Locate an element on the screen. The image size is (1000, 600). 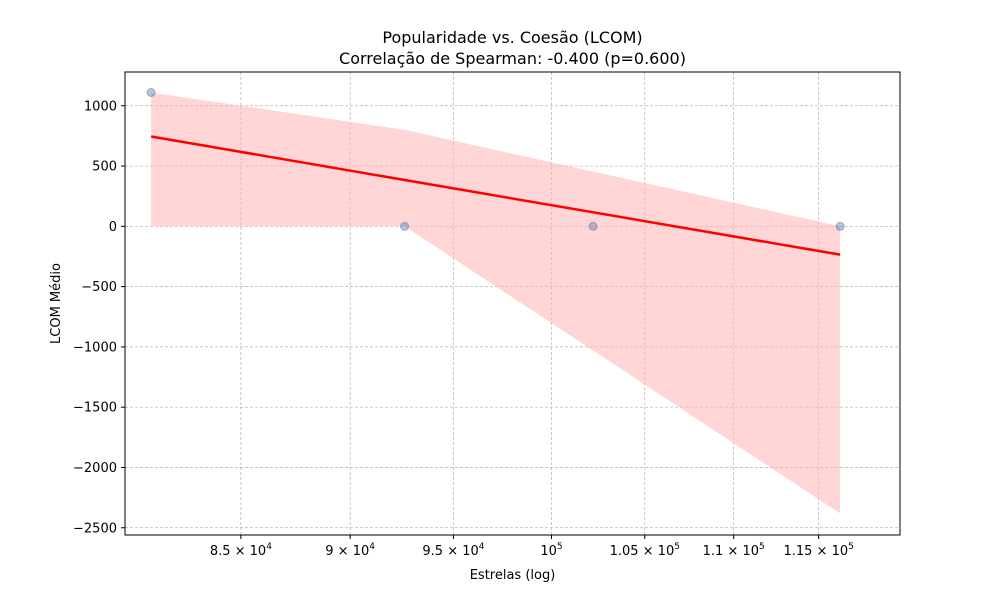
chart-title: Popularidade vs. Coesão (LCOM) is located at coordinates (512, 37).